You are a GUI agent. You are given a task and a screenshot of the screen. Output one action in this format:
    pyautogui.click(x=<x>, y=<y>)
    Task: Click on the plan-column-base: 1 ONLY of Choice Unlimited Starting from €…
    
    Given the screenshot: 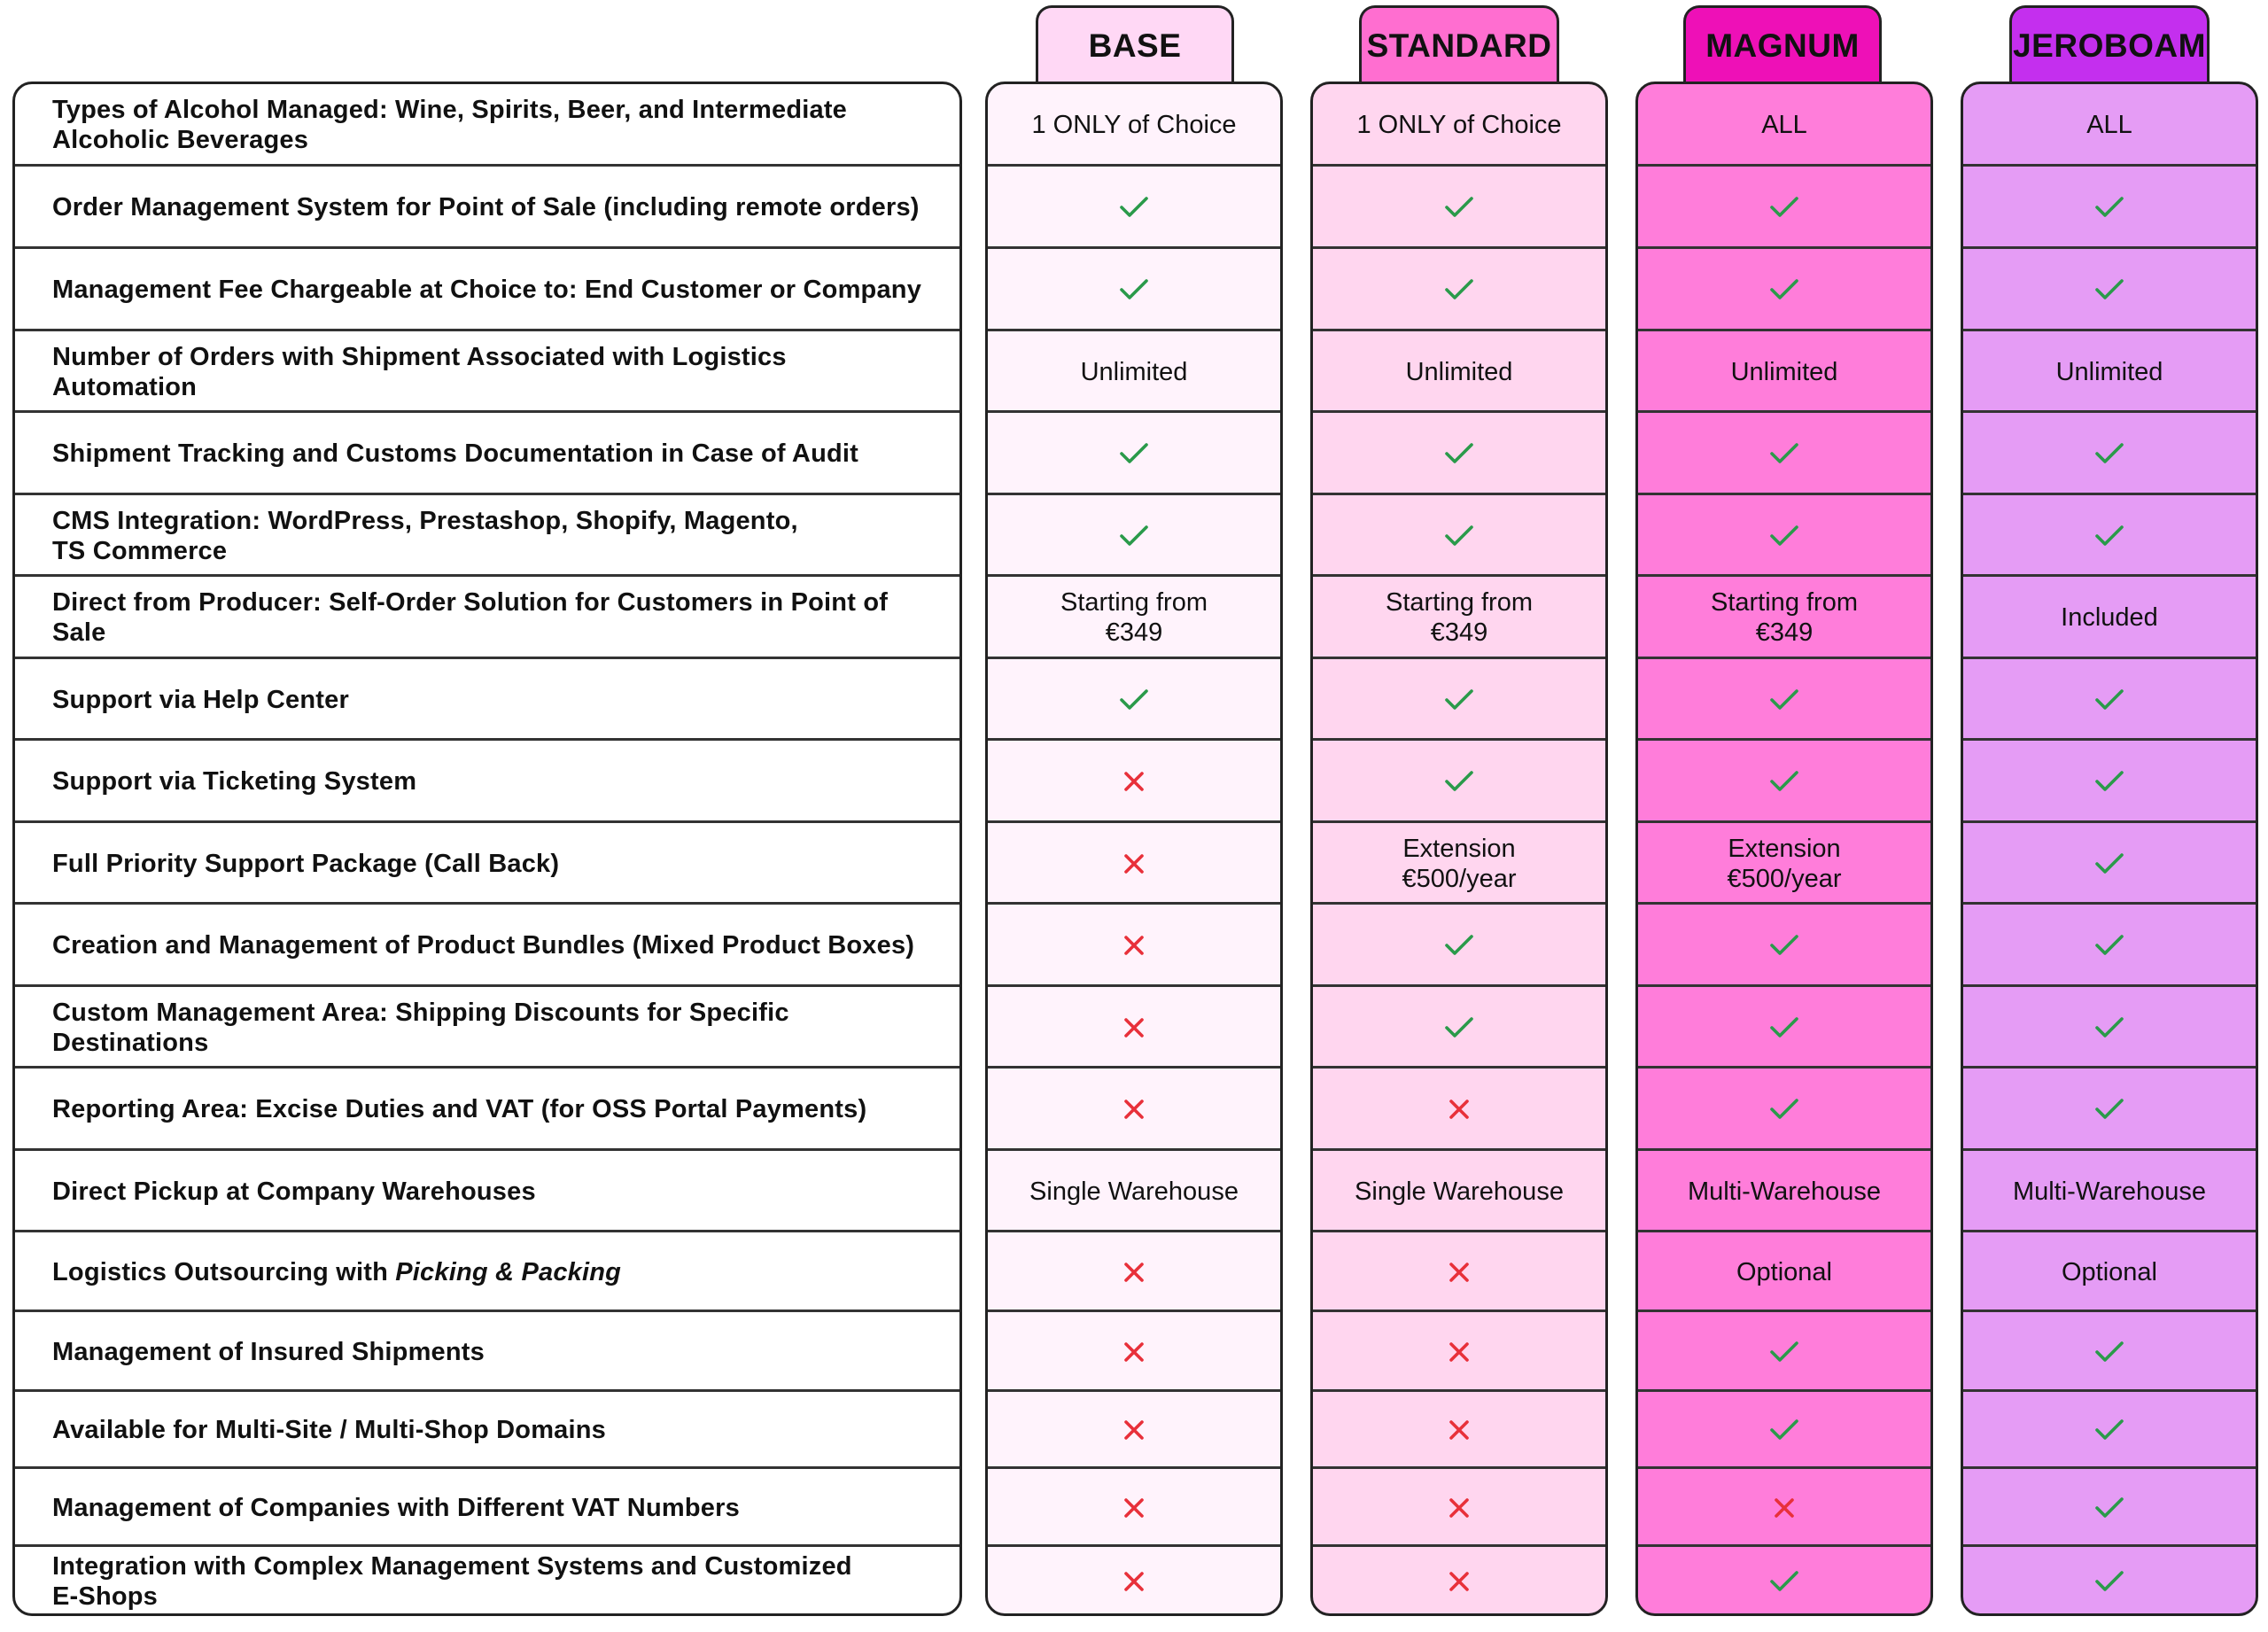 What is the action you would take?
    pyautogui.click(x=1134, y=849)
    